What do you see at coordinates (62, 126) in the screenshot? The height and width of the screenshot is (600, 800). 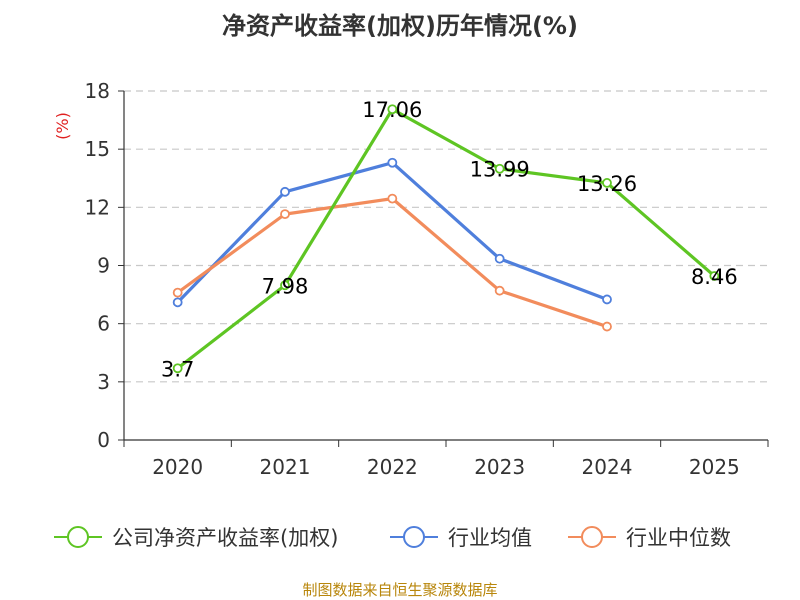 I see `y-axis-label: (%)` at bounding box center [62, 126].